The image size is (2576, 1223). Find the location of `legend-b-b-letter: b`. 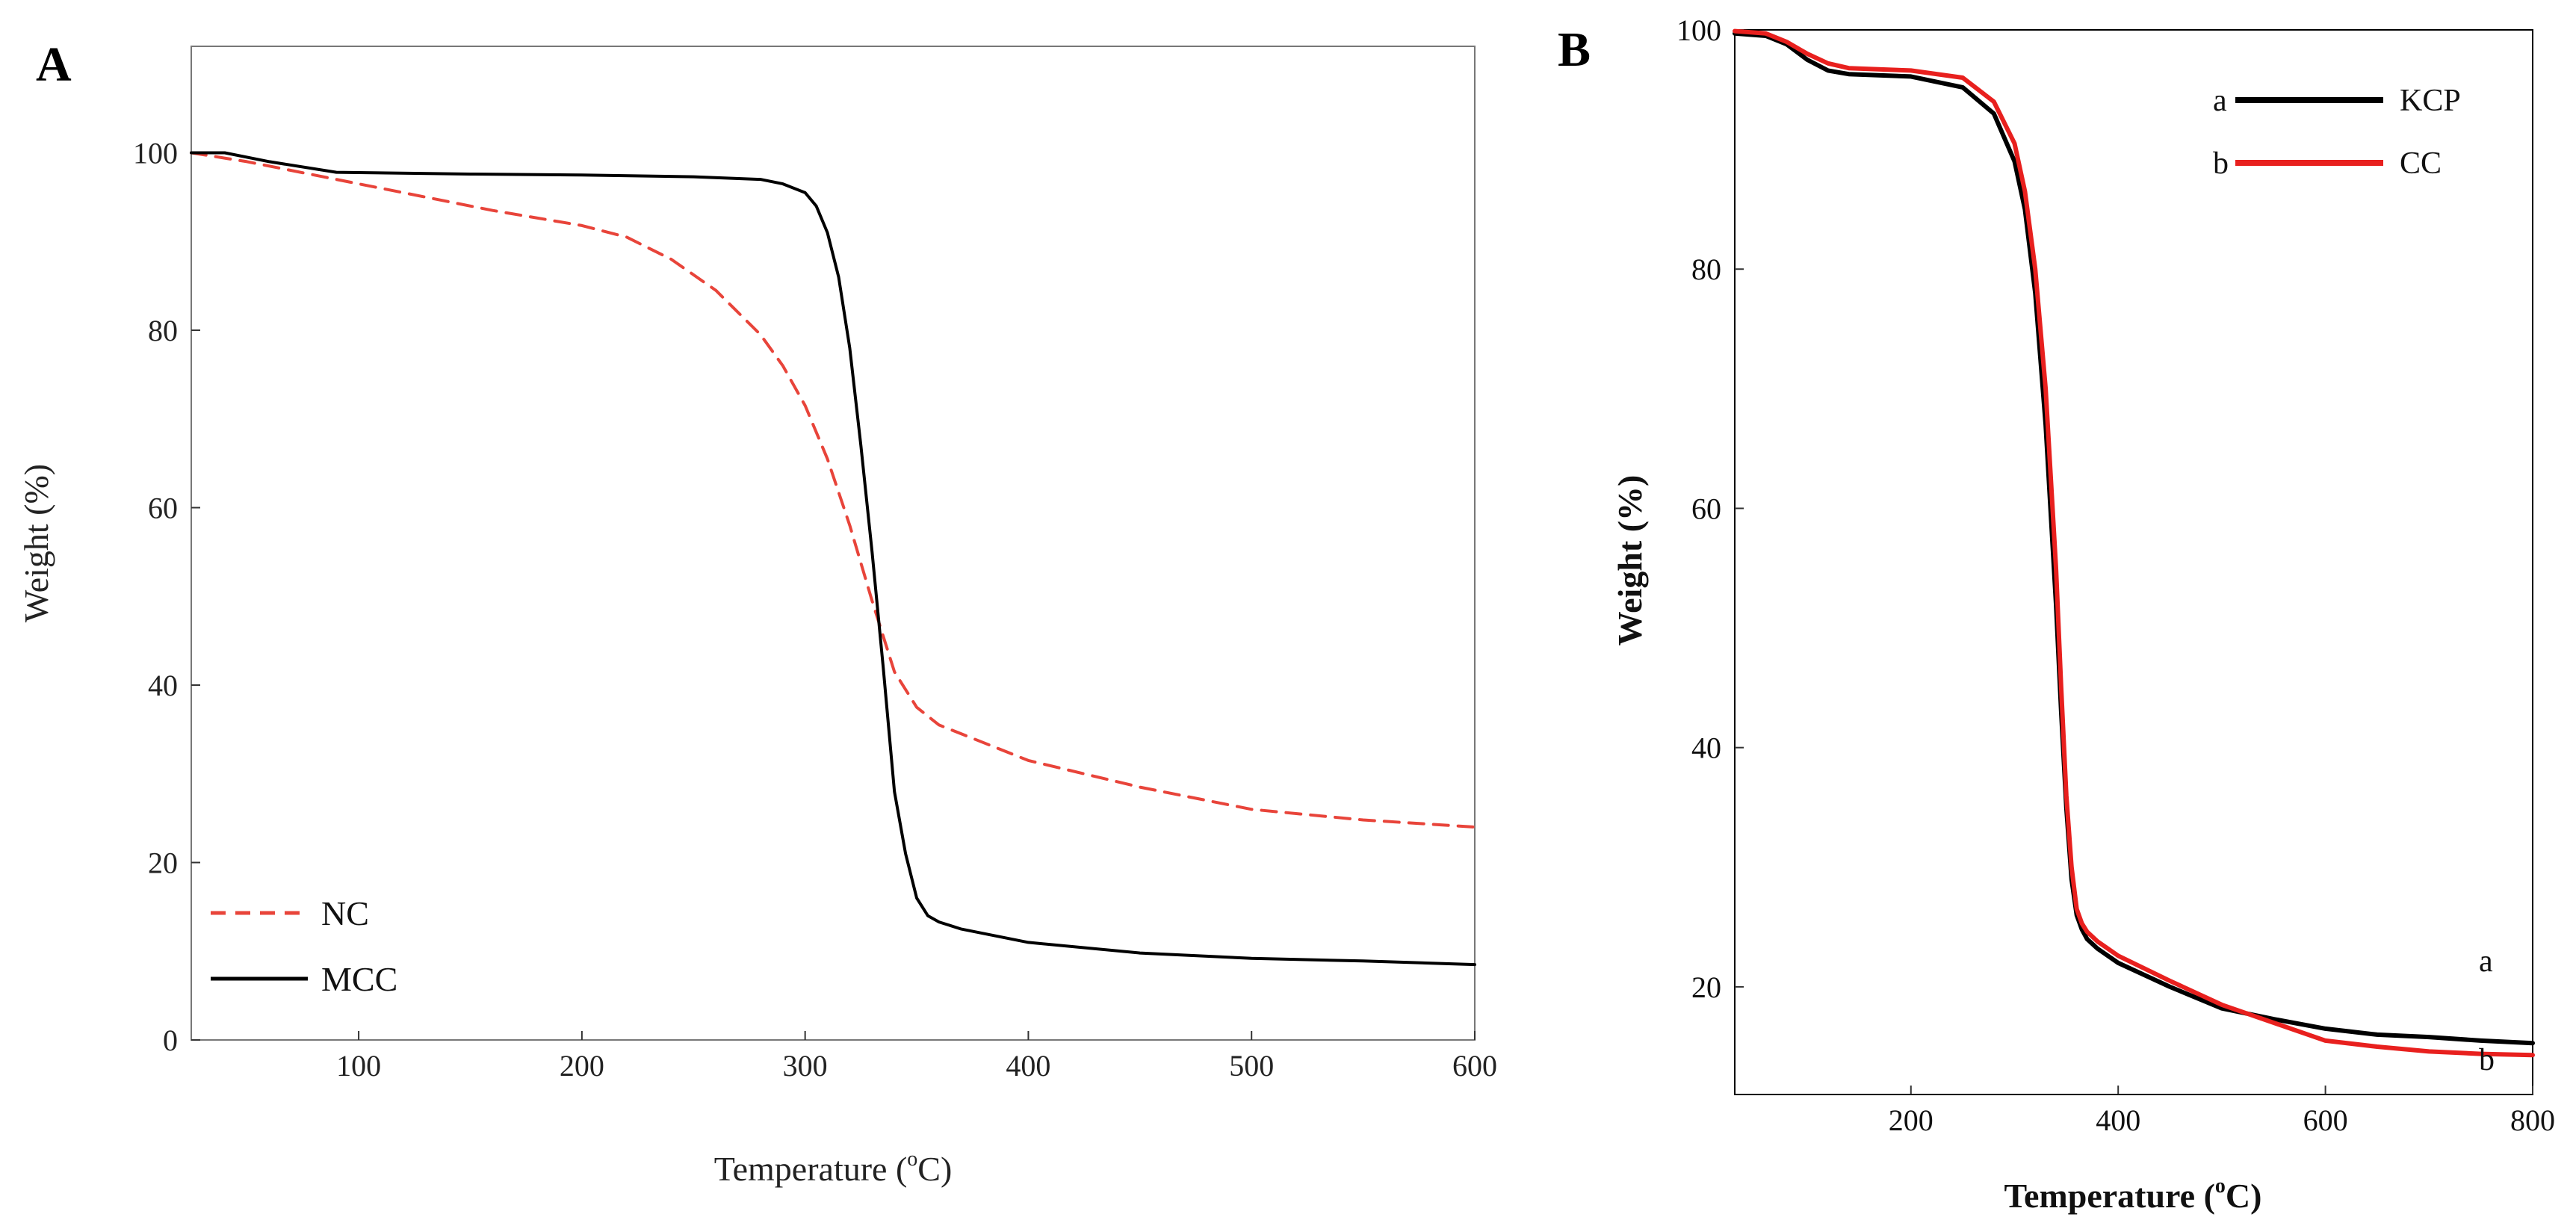

legend-b-b-letter: b is located at coordinates (2221, 163).